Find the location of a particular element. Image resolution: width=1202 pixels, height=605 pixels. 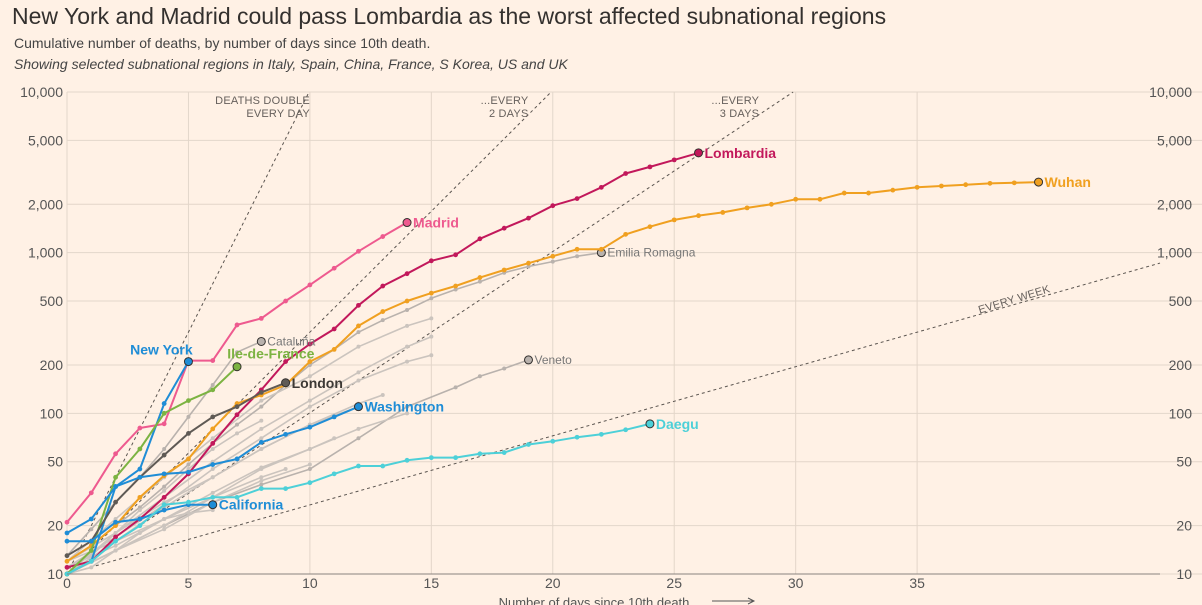

series-label: New York is located at coordinates (161, 350).